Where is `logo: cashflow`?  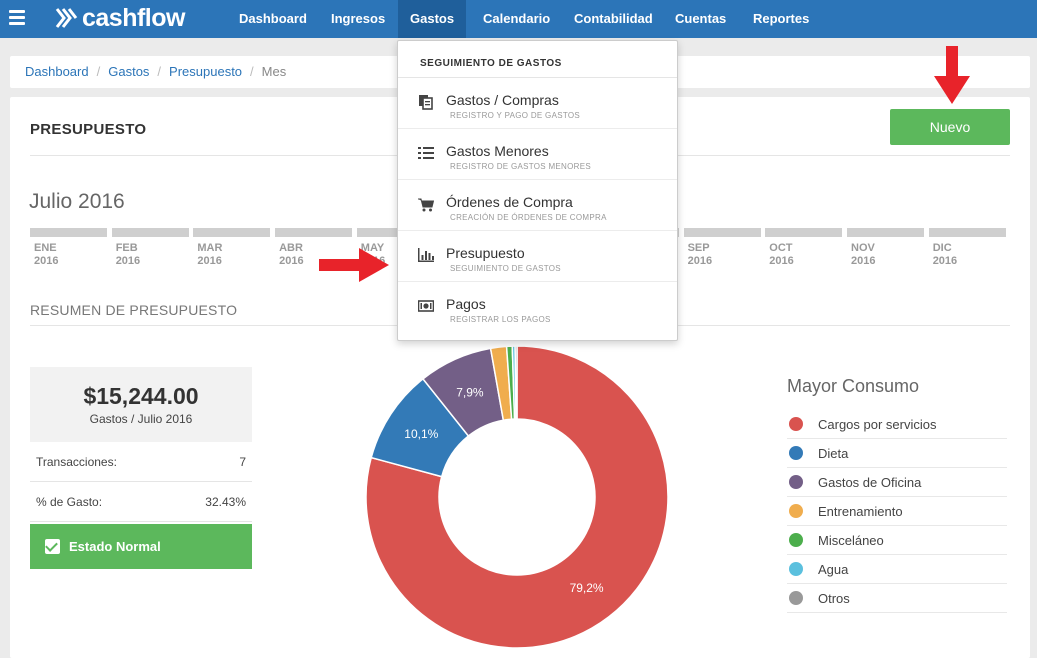
logo: cashflow is located at coordinates (119, 18).